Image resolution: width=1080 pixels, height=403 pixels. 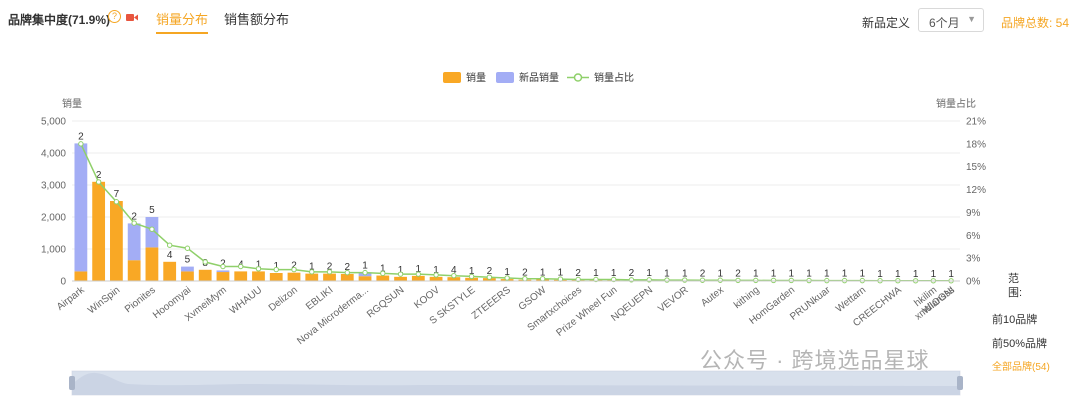 What do you see at coordinates (152, 210) in the screenshot?
I see `bar-data-label: 5` at bounding box center [152, 210].